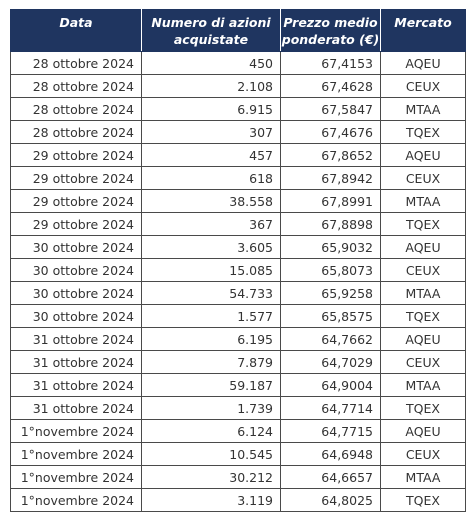 This screenshot has height=512, width=476. What do you see at coordinates (330, 109) in the screenshot?
I see `cell-price: 67,5847` at bounding box center [330, 109].